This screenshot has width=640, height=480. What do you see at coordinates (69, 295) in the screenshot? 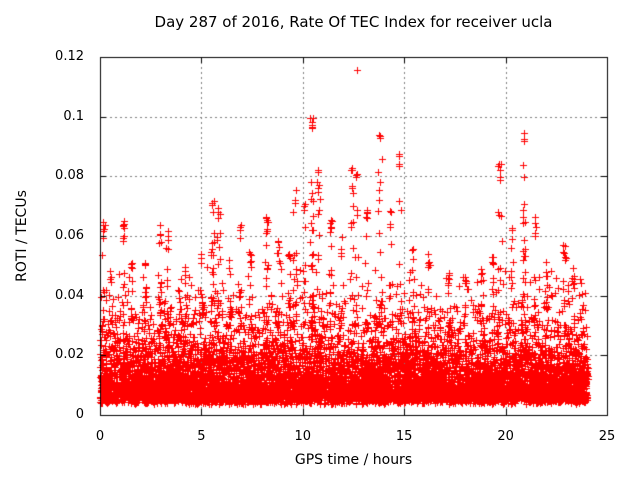
I see `y-tick-label: 0.04` at bounding box center [69, 295].